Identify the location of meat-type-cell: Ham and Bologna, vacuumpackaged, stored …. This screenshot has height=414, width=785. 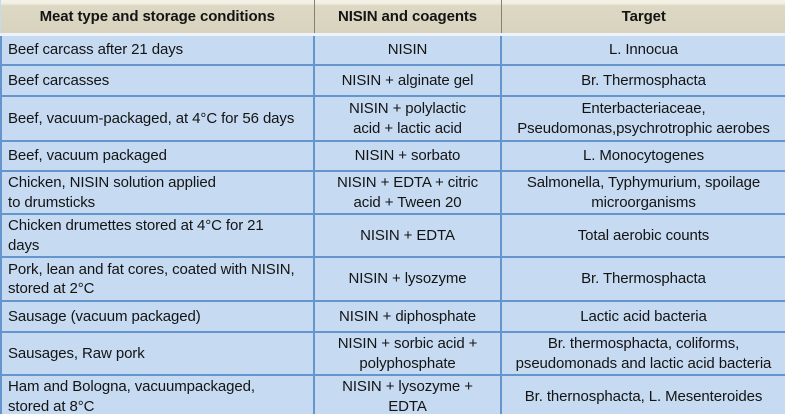
(157, 394).